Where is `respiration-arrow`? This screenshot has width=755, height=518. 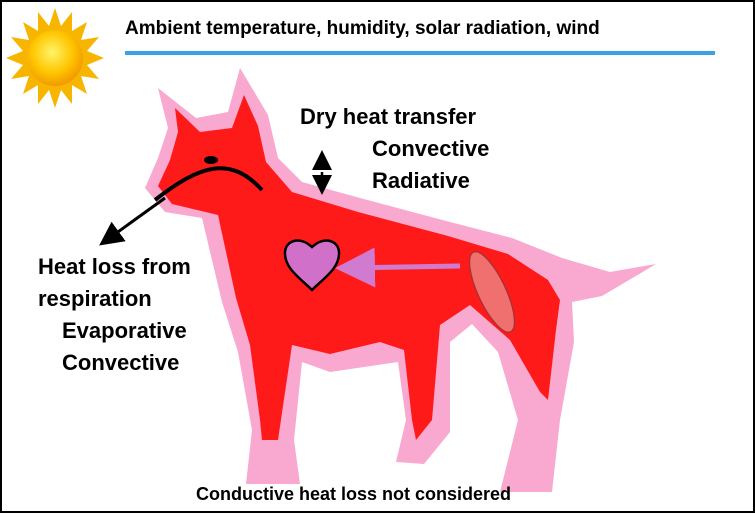
respiration-arrow is located at coordinates (132, 221).